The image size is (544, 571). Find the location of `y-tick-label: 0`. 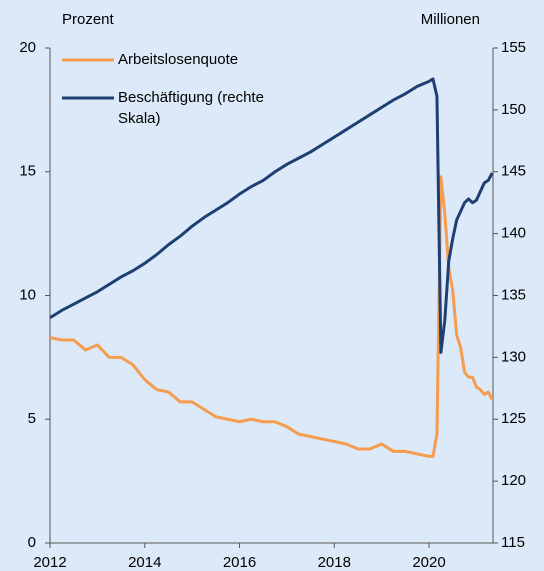

y-tick-label: 0 is located at coordinates (32, 542).